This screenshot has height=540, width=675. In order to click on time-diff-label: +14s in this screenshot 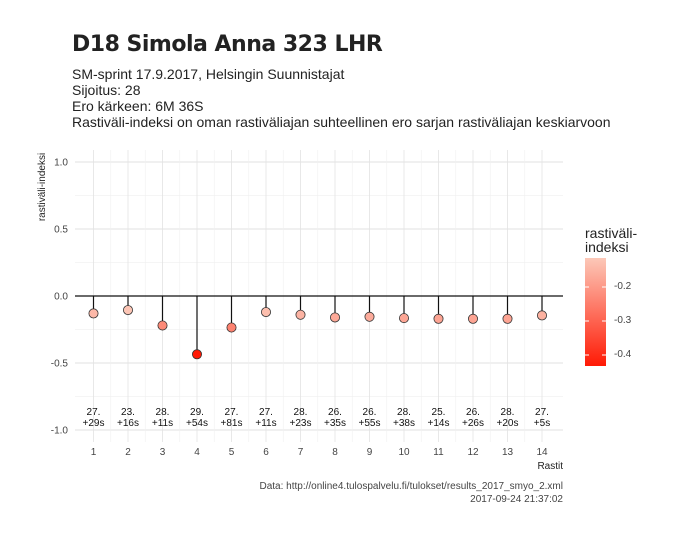, I will do `click(439, 423)`.